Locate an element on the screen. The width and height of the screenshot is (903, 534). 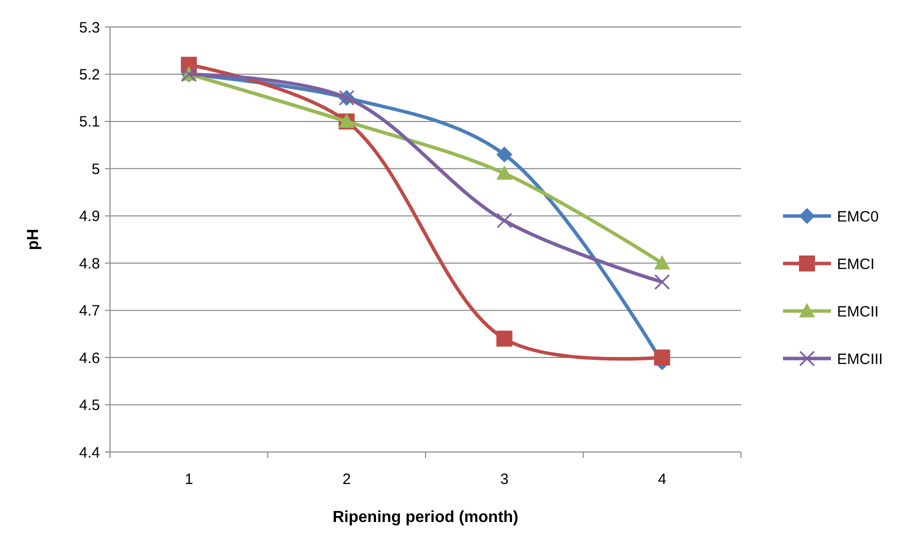
x-tick-label: 2 is located at coordinates (346, 479).